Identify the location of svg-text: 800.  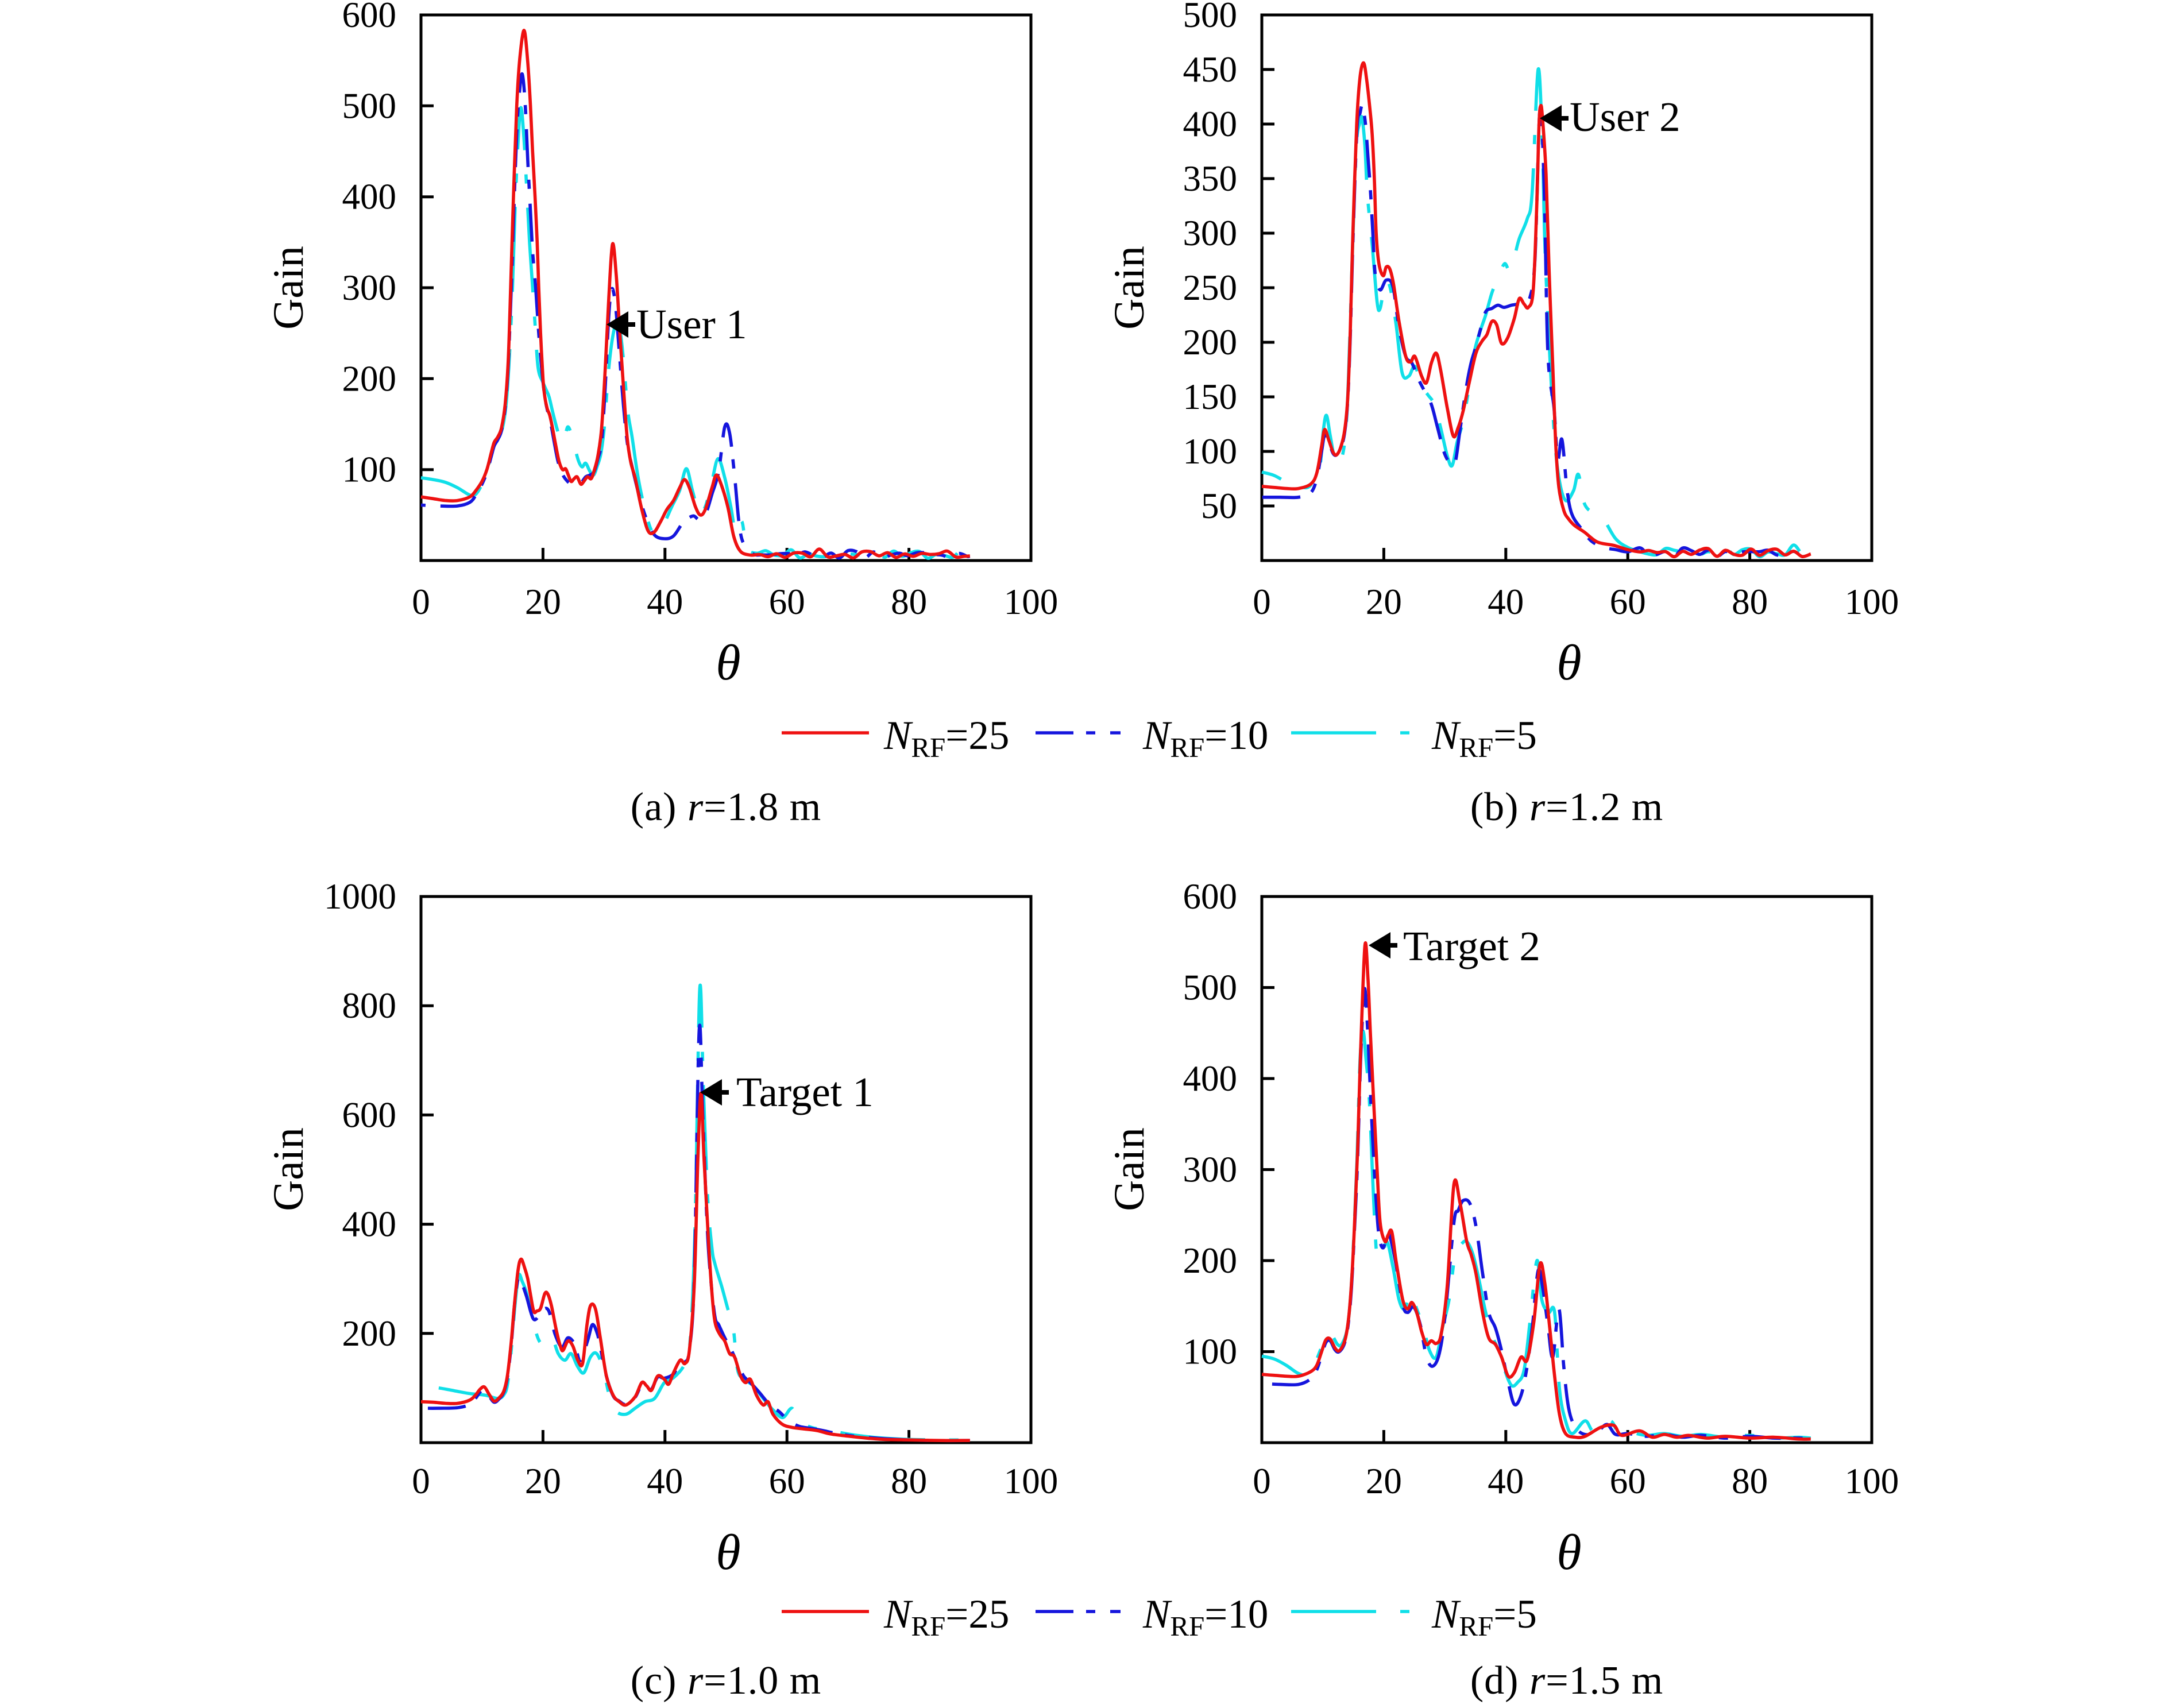
(369, 1006).